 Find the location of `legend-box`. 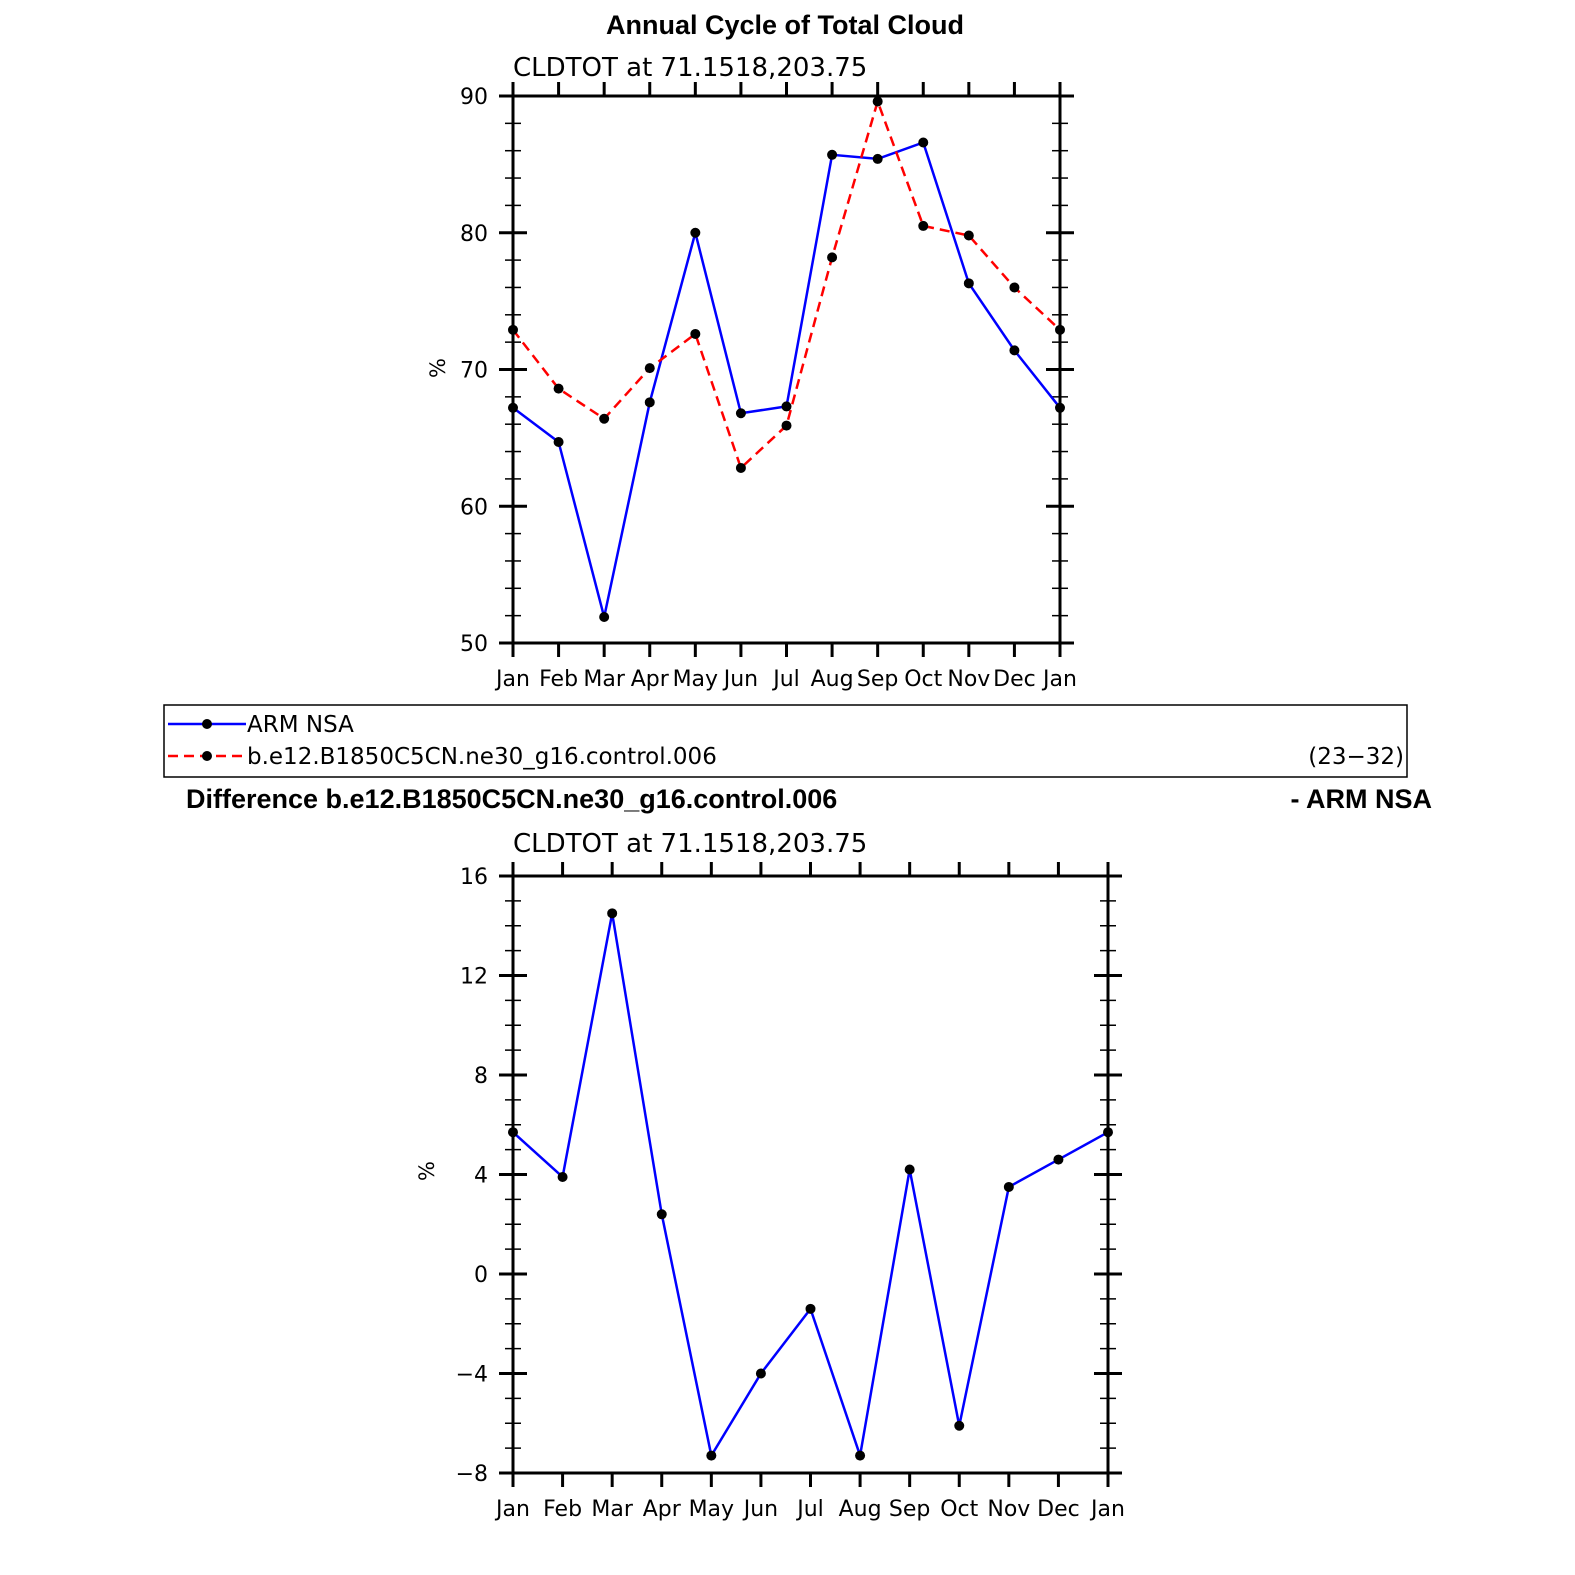

legend-box is located at coordinates (785, 741).